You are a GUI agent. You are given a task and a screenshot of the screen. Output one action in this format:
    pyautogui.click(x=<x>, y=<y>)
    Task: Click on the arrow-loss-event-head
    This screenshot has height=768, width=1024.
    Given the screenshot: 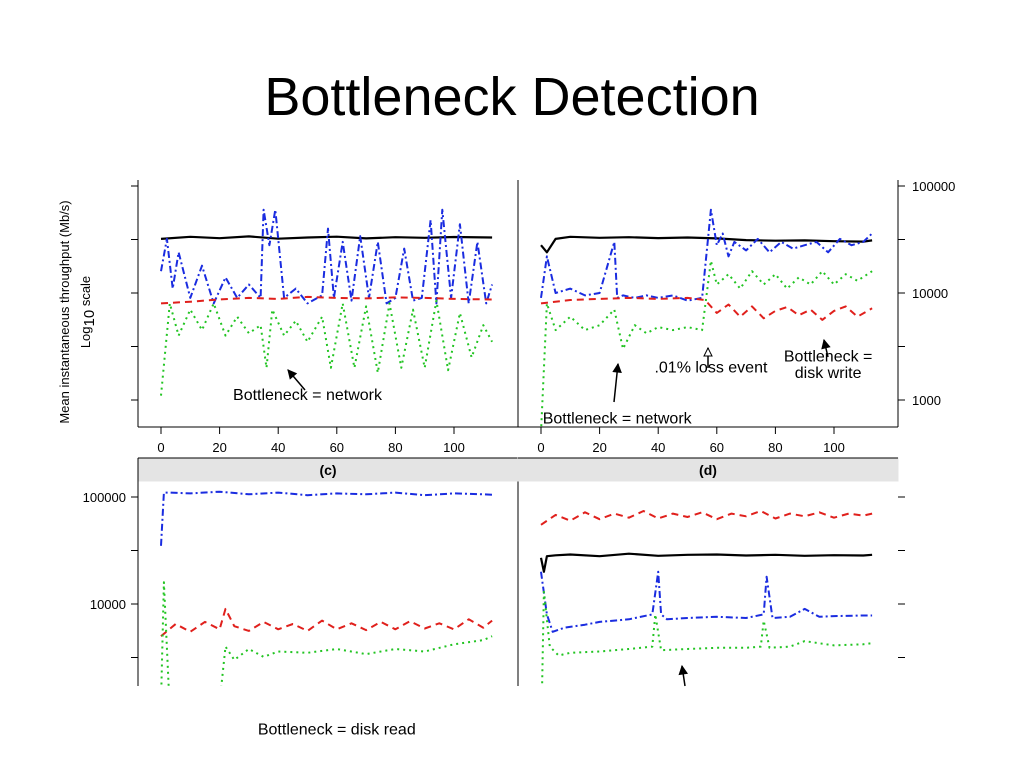 What is the action you would take?
    pyautogui.click(x=708, y=351)
    